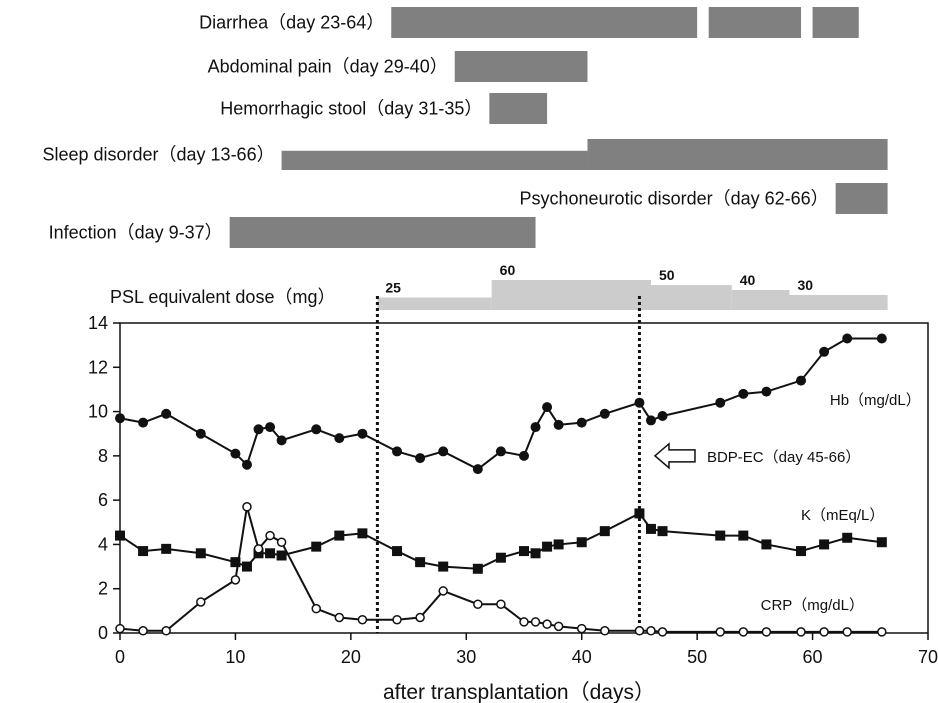 Image resolution: width=938 pixels, height=703 pixels. I want to click on symptom-label: Sleep disorder（day 13-66）, so click(158, 155).